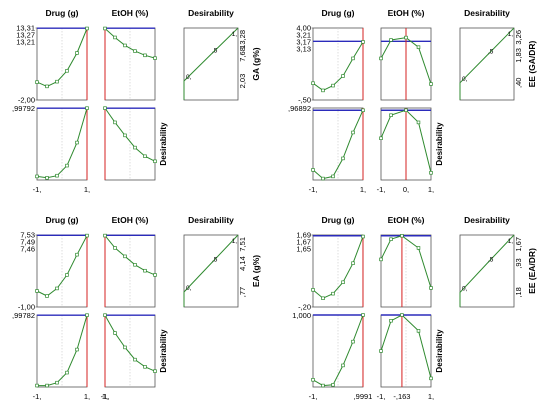  What do you see at coordinates (518, 244) in the screenshot?
I see `desirability-function-tick-label: 1,67` at bounding box center [518, 244].